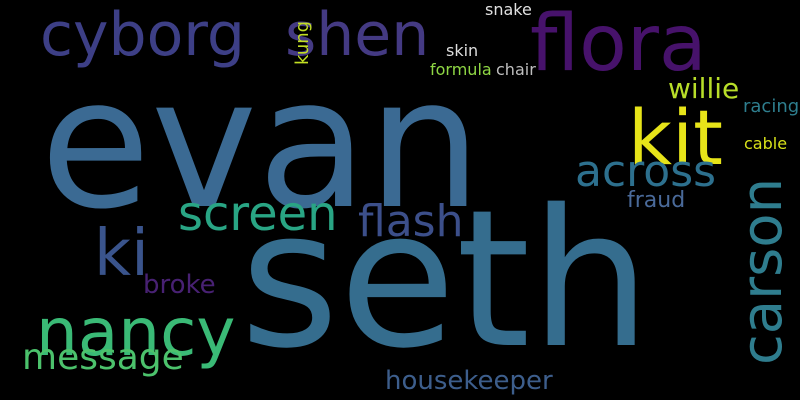 Image resolution: width=800 pixels, height=400 pixels. I want to click on word-ki: ki, so click(121, 254).